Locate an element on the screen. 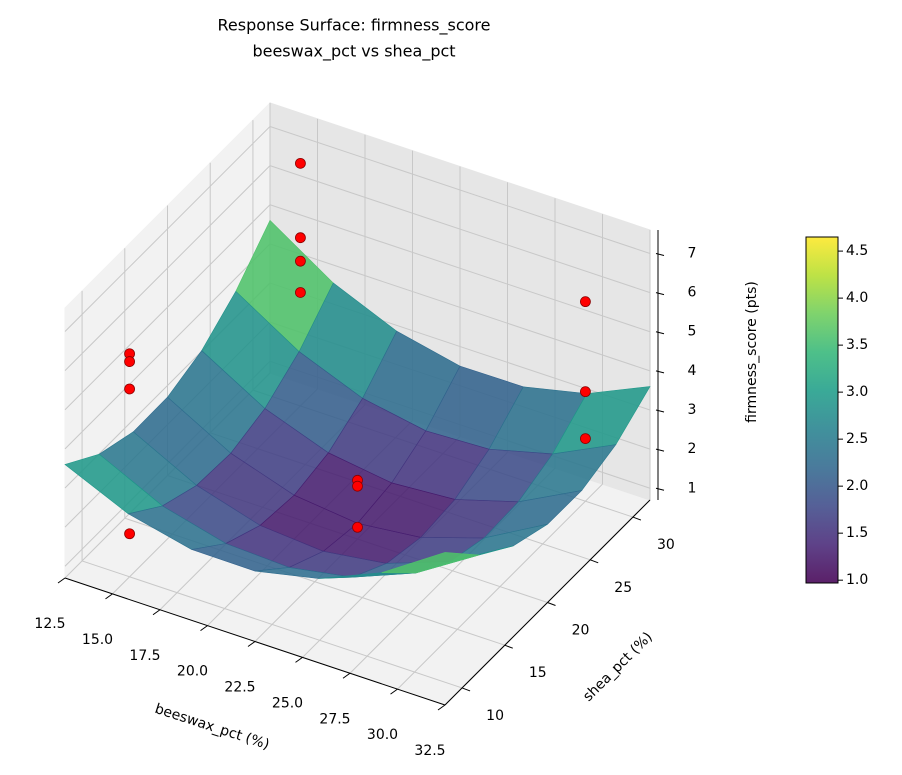  colorbar-tick-label: 3.5 is located at coordinates (857, 345).